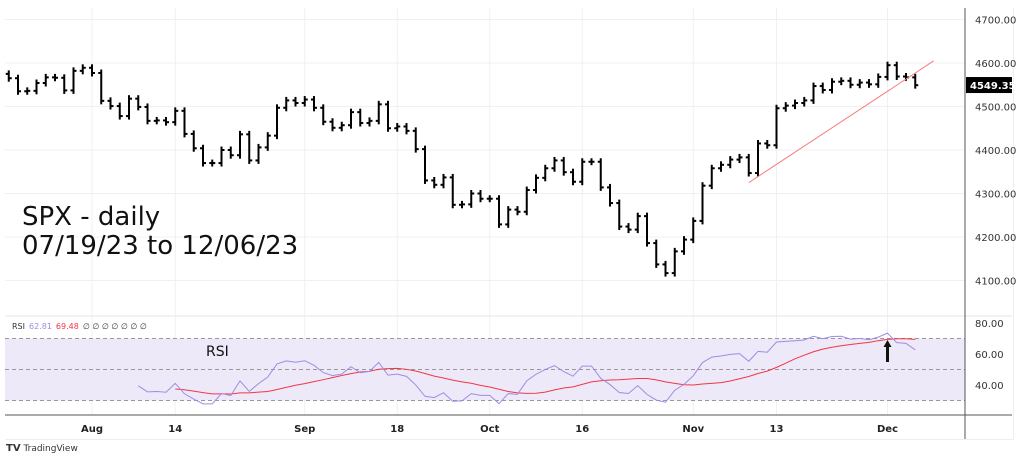 This screenshot has height=464, width=1024. Describe the element at coordinates (397, 429) in the screenshot. I see `date-tick-label: 18` at that location.